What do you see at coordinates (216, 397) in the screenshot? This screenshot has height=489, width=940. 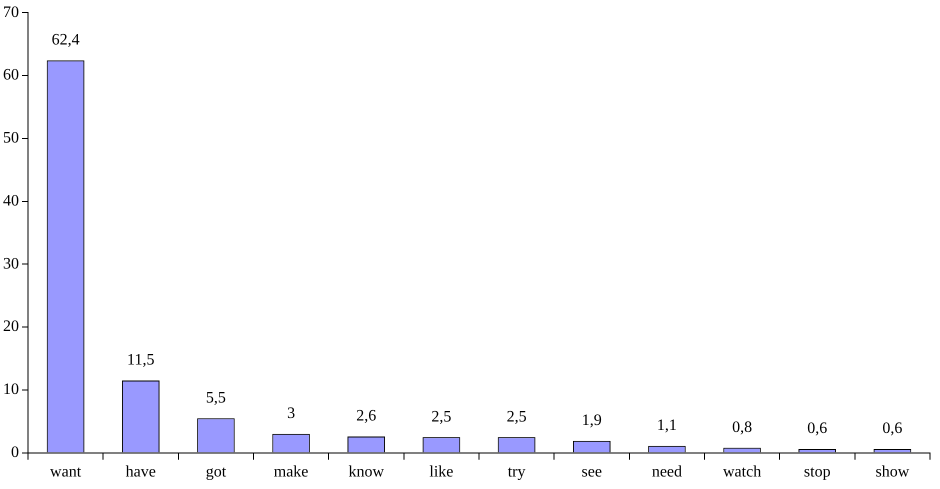 I see `data-label: 5,5` at bounding box center [216, 397].